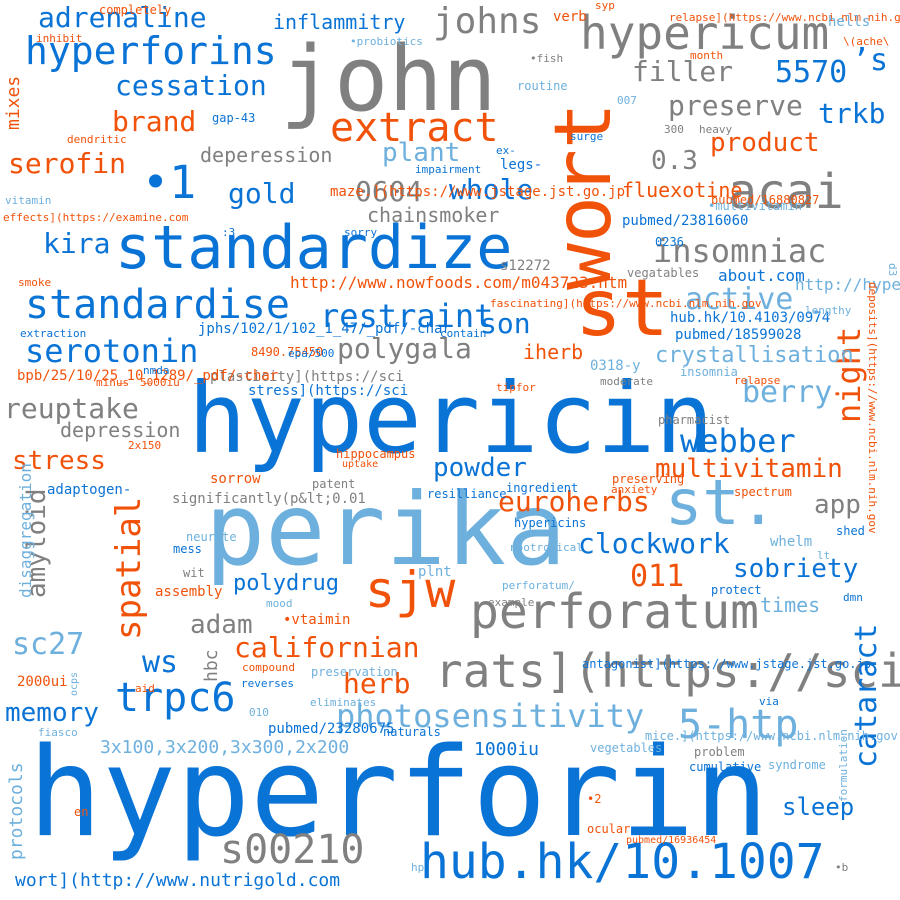  I want to click on cloud-word: cumulative, so click(725, 767).